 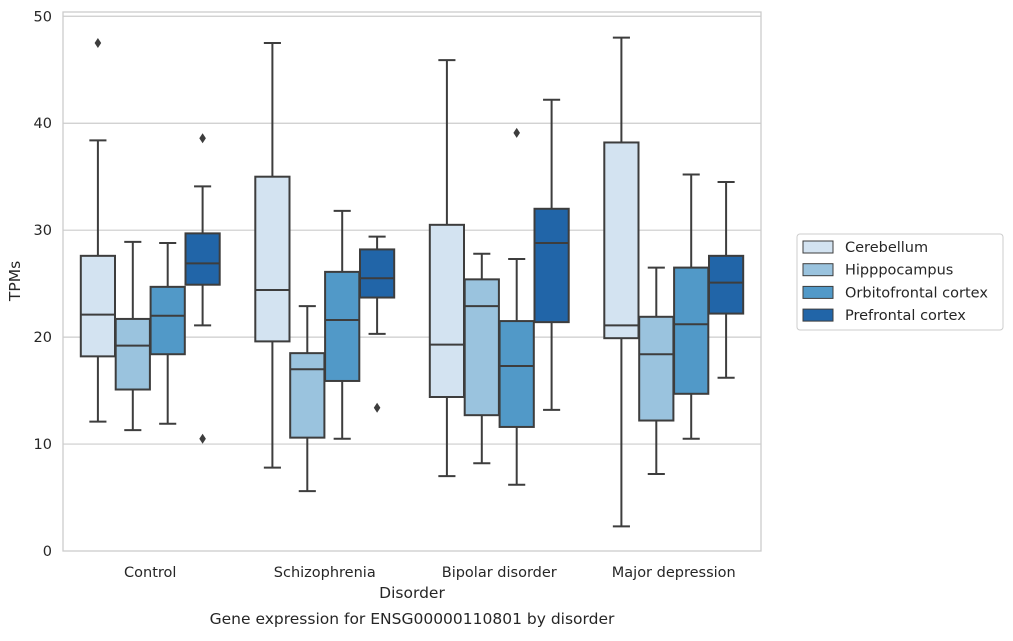 What do you see at coordinates (15, 281) in the screenshot?
I see `y-axis-label: TPMs` at bounding box center [15, 281].